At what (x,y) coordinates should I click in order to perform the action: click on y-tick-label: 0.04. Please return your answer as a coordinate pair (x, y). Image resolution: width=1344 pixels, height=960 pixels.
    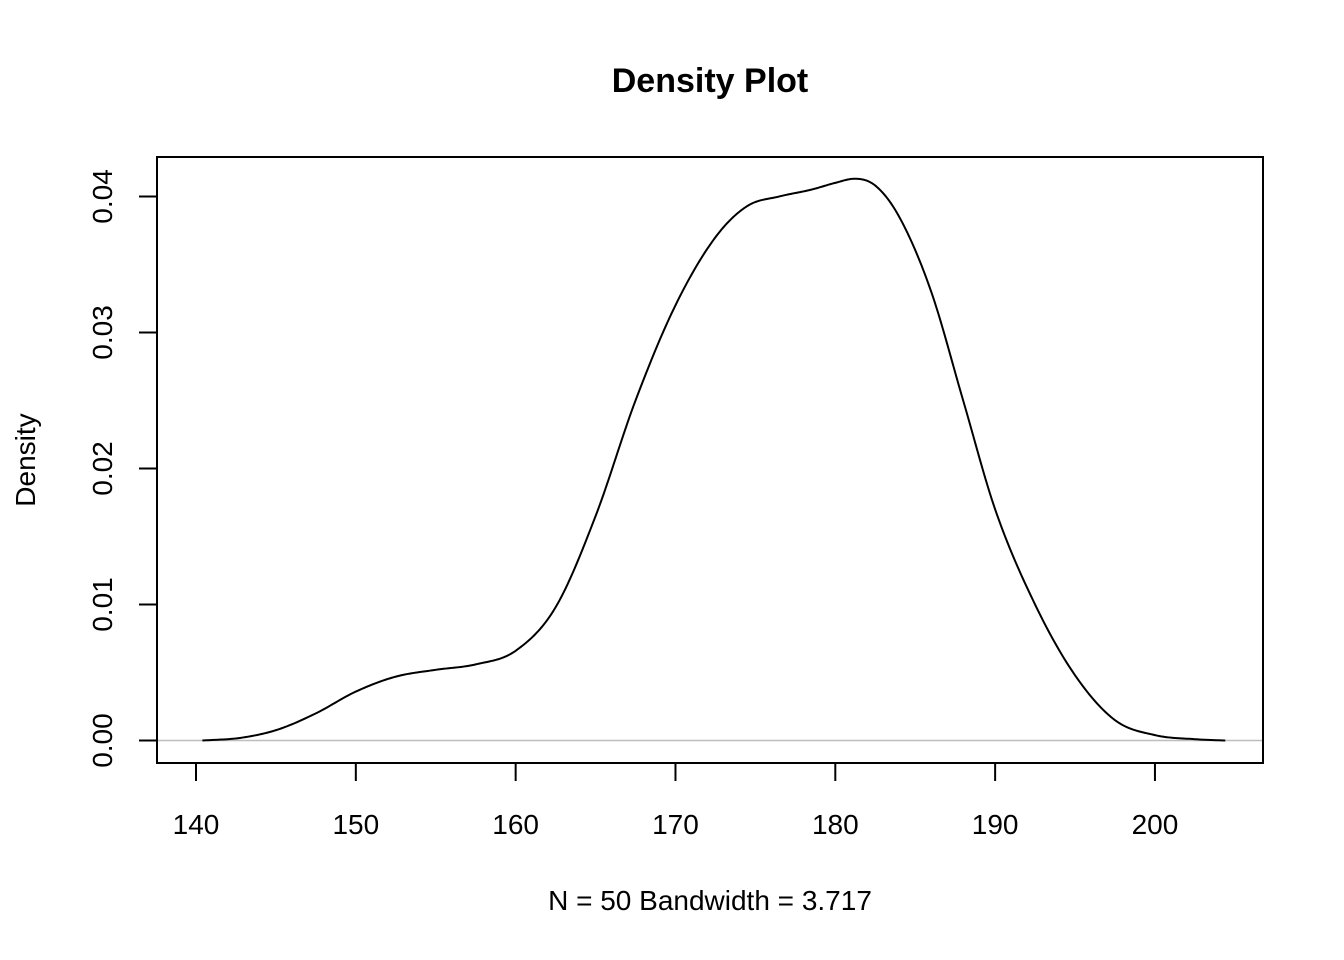
    Looking at the image, I should click on (102, 196).